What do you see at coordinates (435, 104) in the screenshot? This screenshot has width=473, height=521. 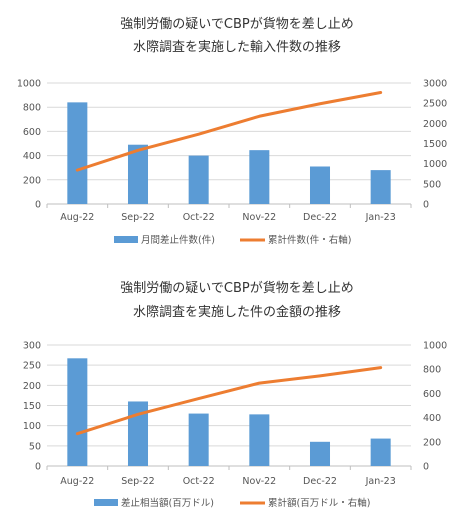 I see `y-right-tick-label: 2500` at bounding box center [435, 104].